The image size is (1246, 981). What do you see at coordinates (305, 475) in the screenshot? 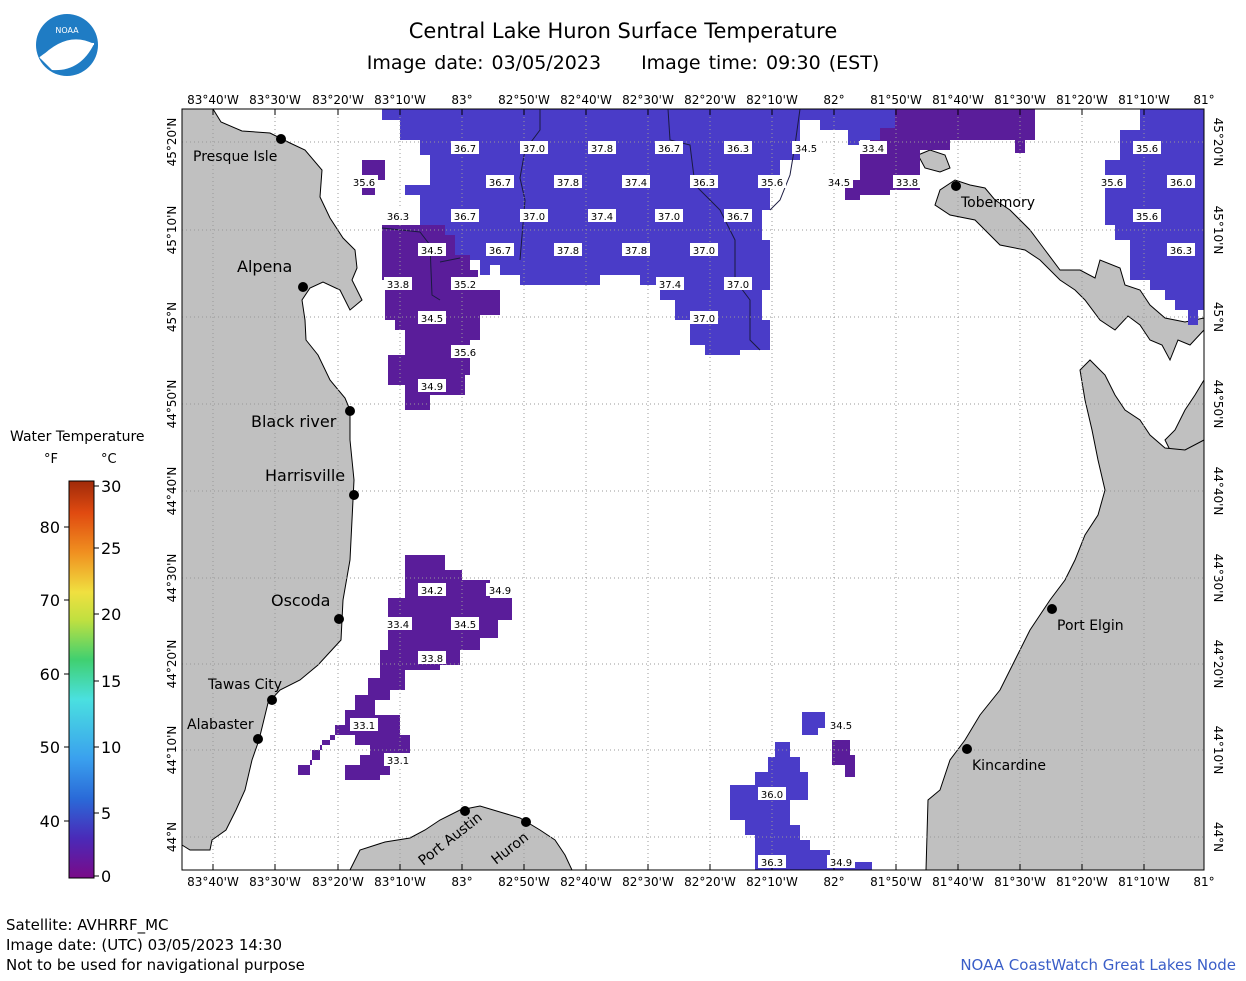
I see `city-label-harrisville: Harrisville` at bounding box center [305, 475].